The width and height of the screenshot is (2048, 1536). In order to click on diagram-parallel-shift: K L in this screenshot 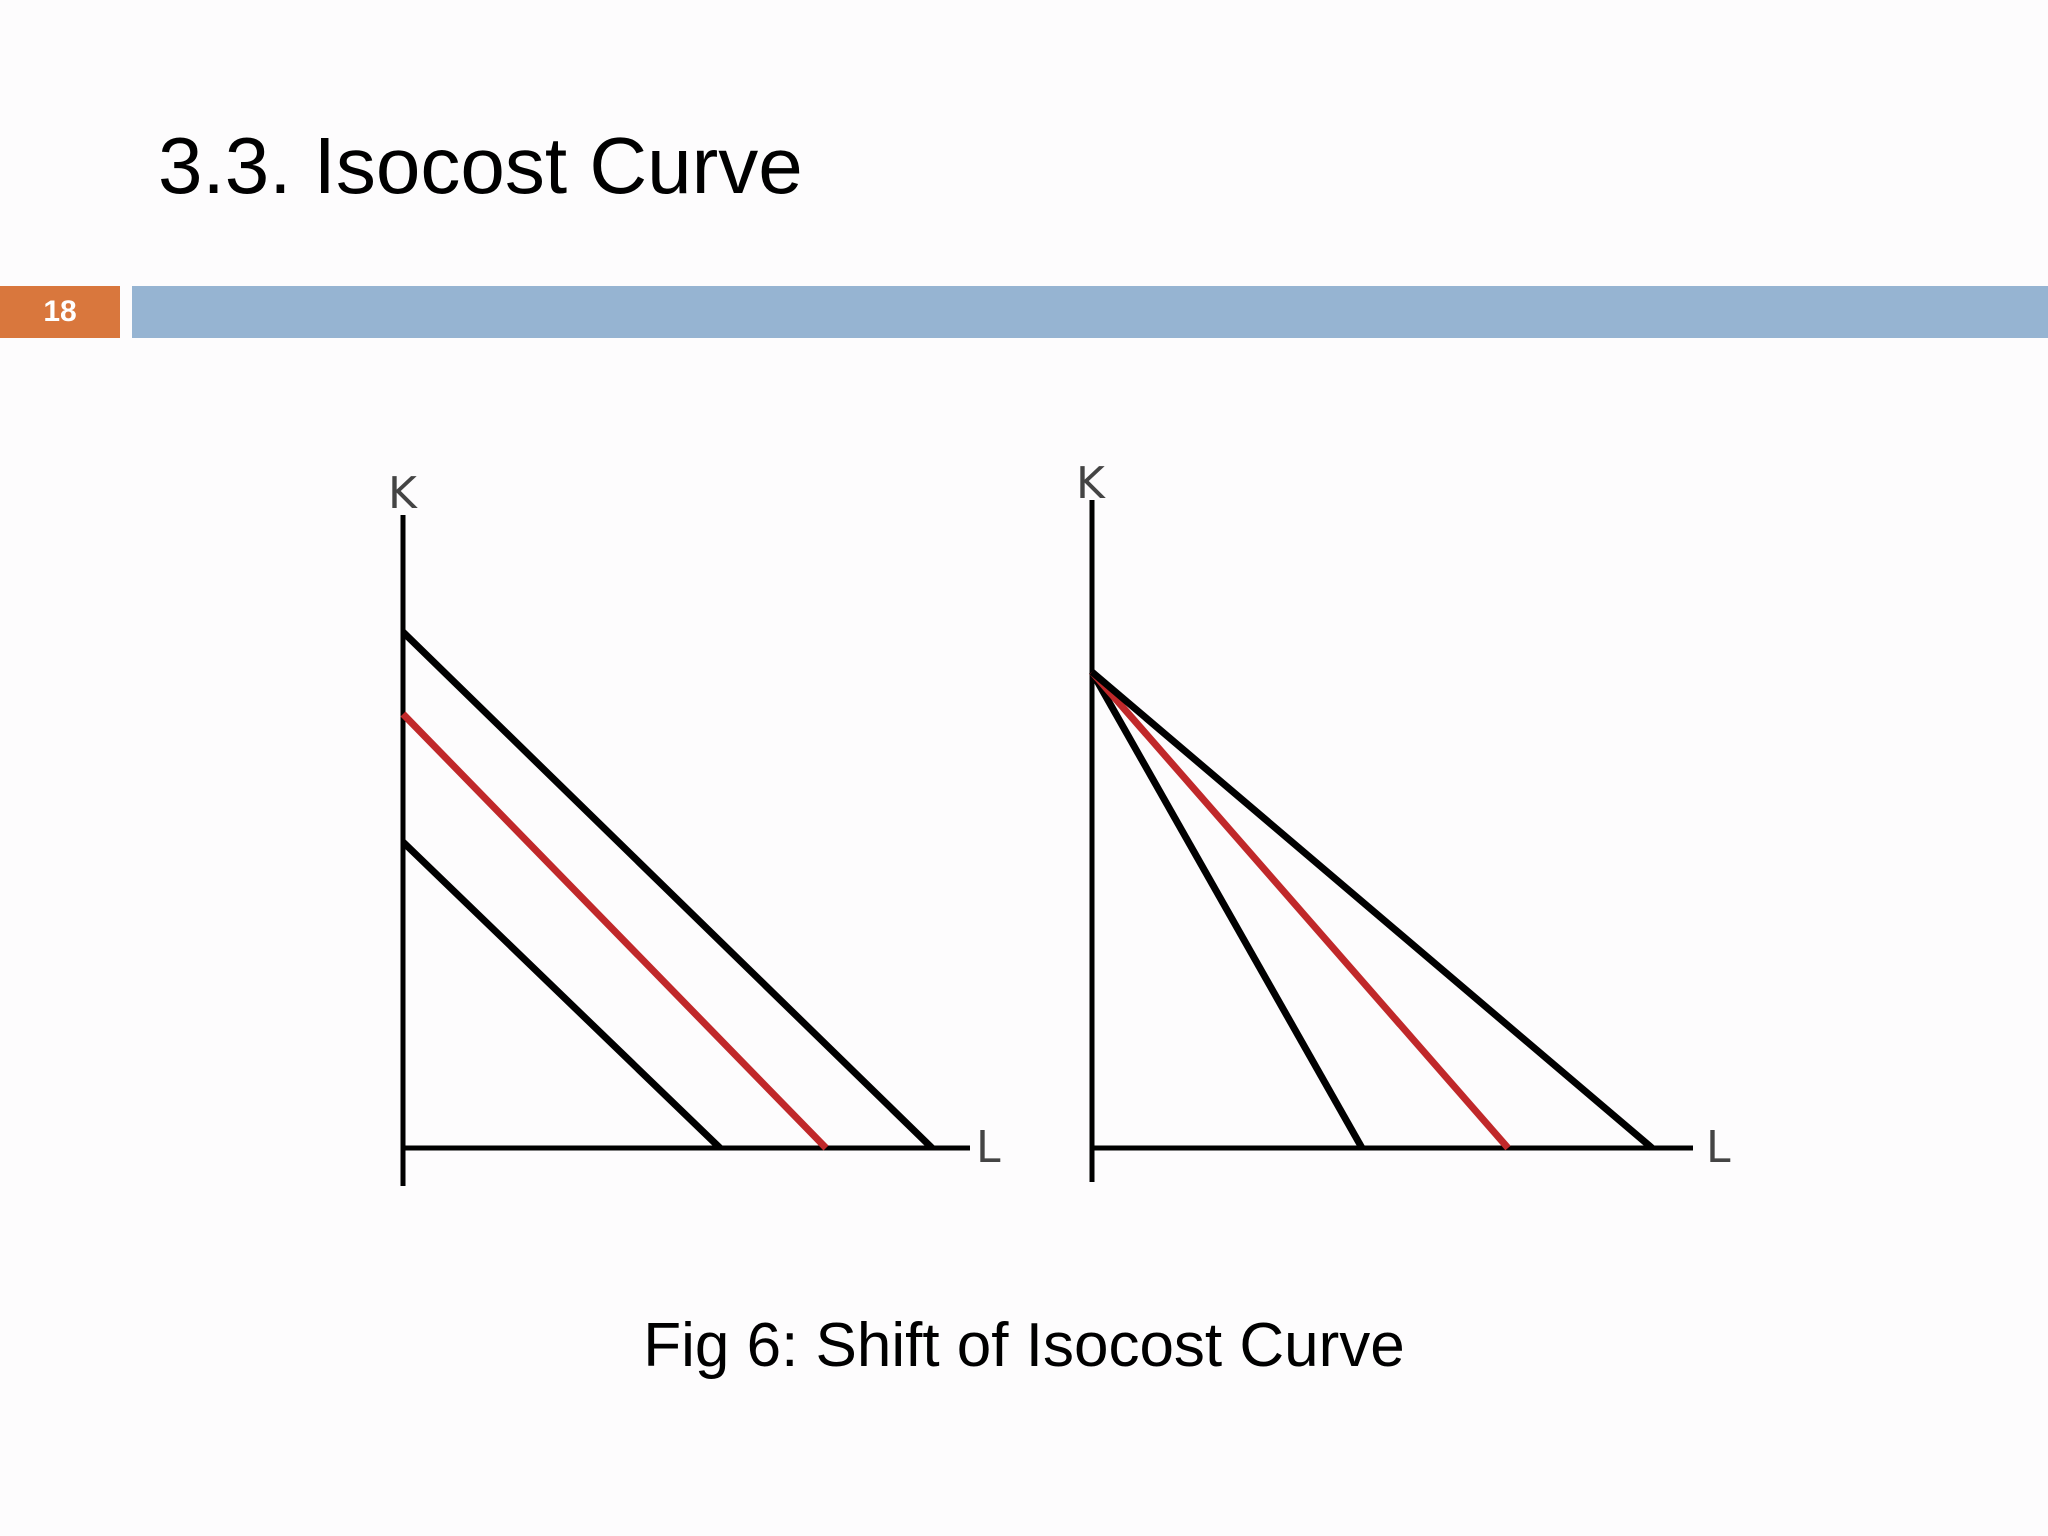, I will do `click(694, 827)`.